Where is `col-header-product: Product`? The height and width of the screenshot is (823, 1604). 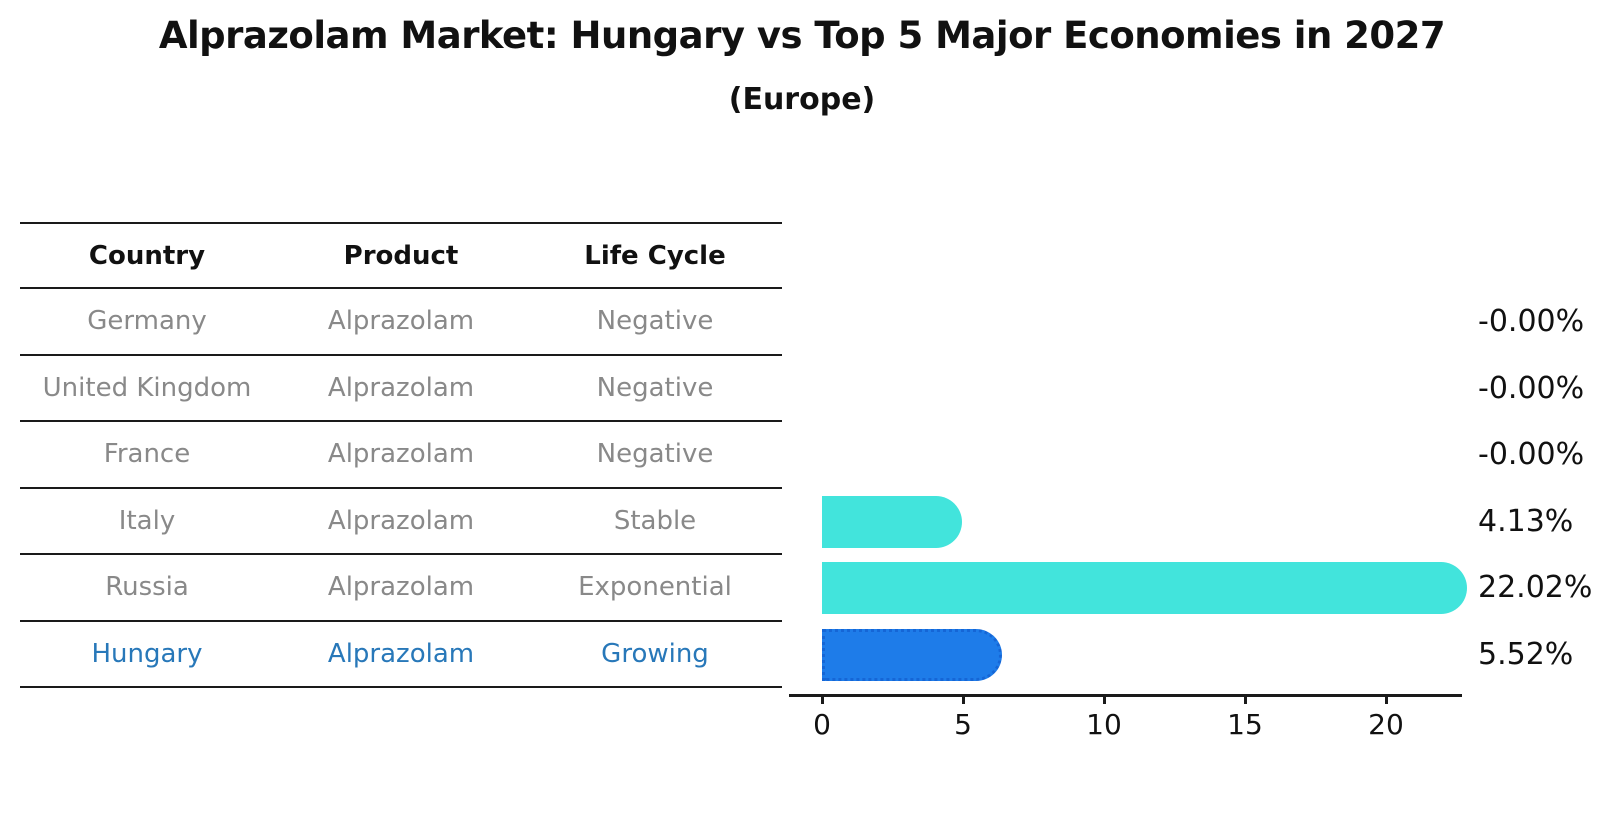
col-header-product: Product is located at coordinates (401, 255).